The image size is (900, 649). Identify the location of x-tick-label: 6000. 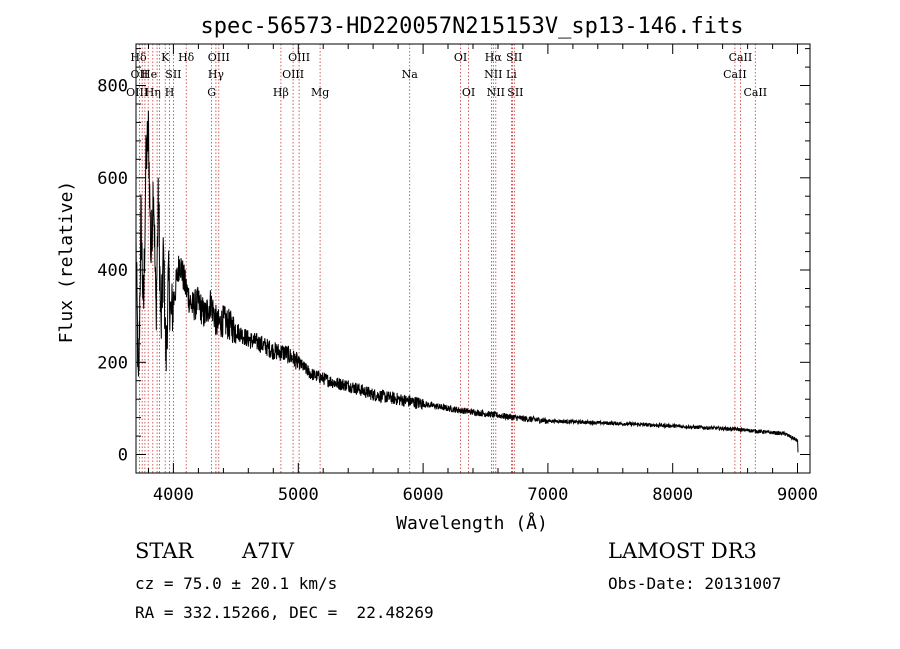
(423, 495).